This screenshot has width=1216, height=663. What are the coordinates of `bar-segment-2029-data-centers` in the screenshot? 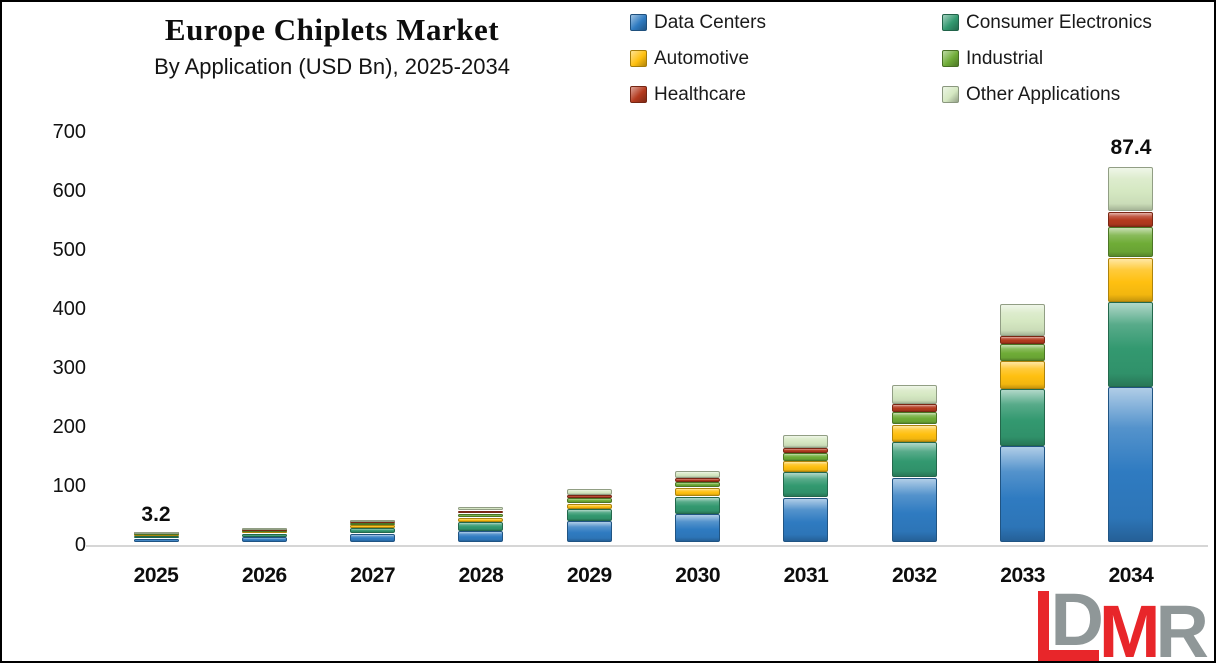 It's located at (589, 531).